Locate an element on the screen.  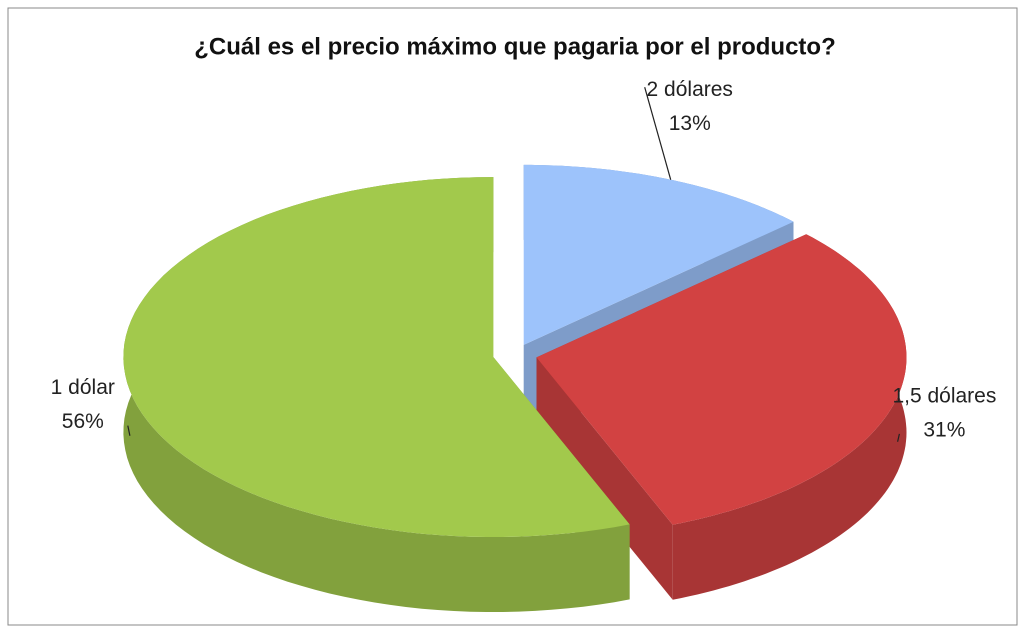
category-label: 1,5 dólares is located at coordinates (944, 395).